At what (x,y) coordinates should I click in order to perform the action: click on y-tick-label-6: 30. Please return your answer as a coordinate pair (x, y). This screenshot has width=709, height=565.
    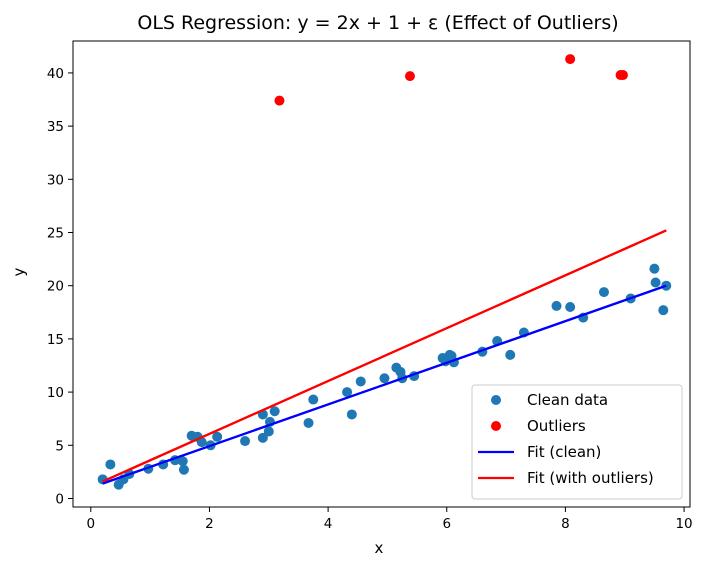
    Looking at the image, I should click on (55, 180).